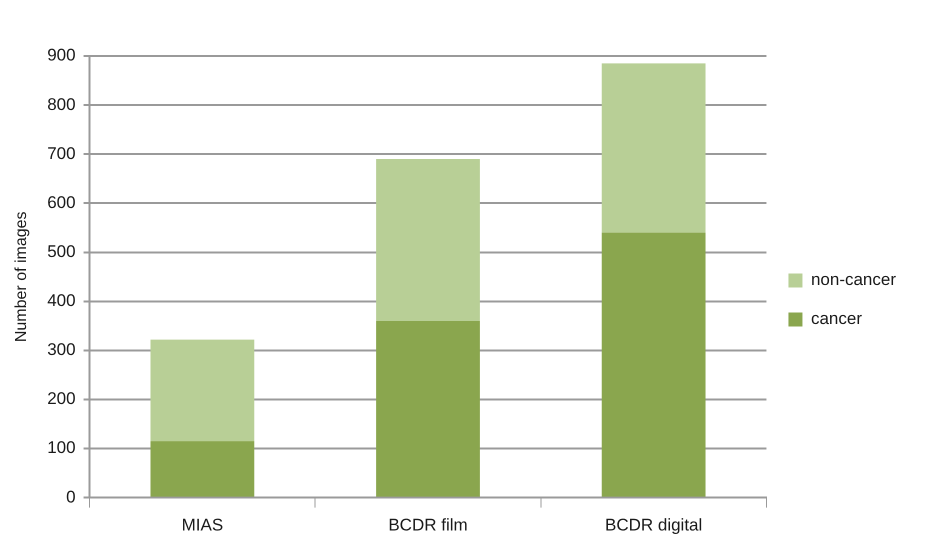 The height and width of the screenshot is (548, 946). Describe the element at coordinates (61, 202) in the screenshot. I see `y-tick-label: 600` at that location.